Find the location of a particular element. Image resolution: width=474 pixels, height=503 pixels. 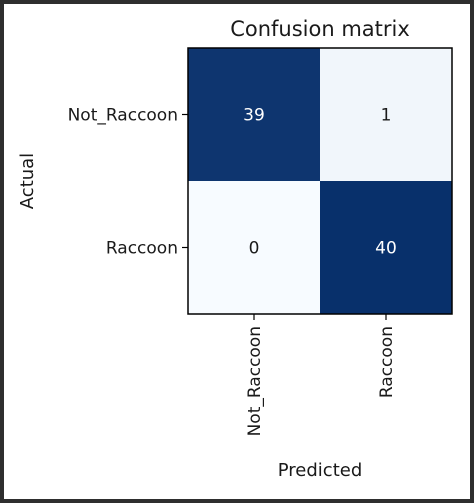

x-axis-label: Predicted is located at coordinates (320, 470).